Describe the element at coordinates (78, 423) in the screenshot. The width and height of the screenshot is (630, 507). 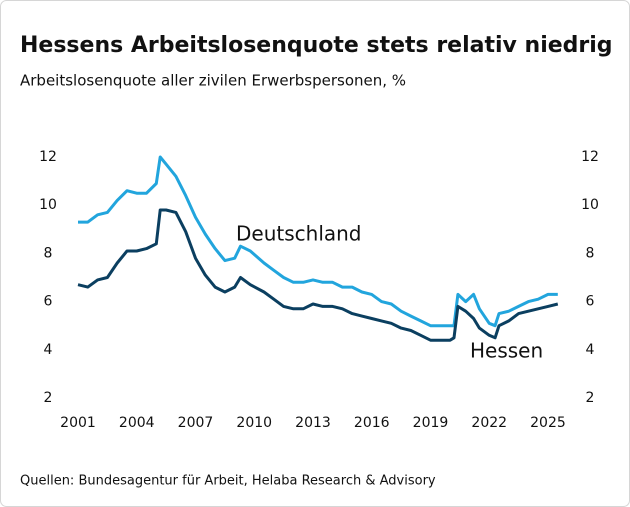
I see `x-tick-label: 2001` at that location.